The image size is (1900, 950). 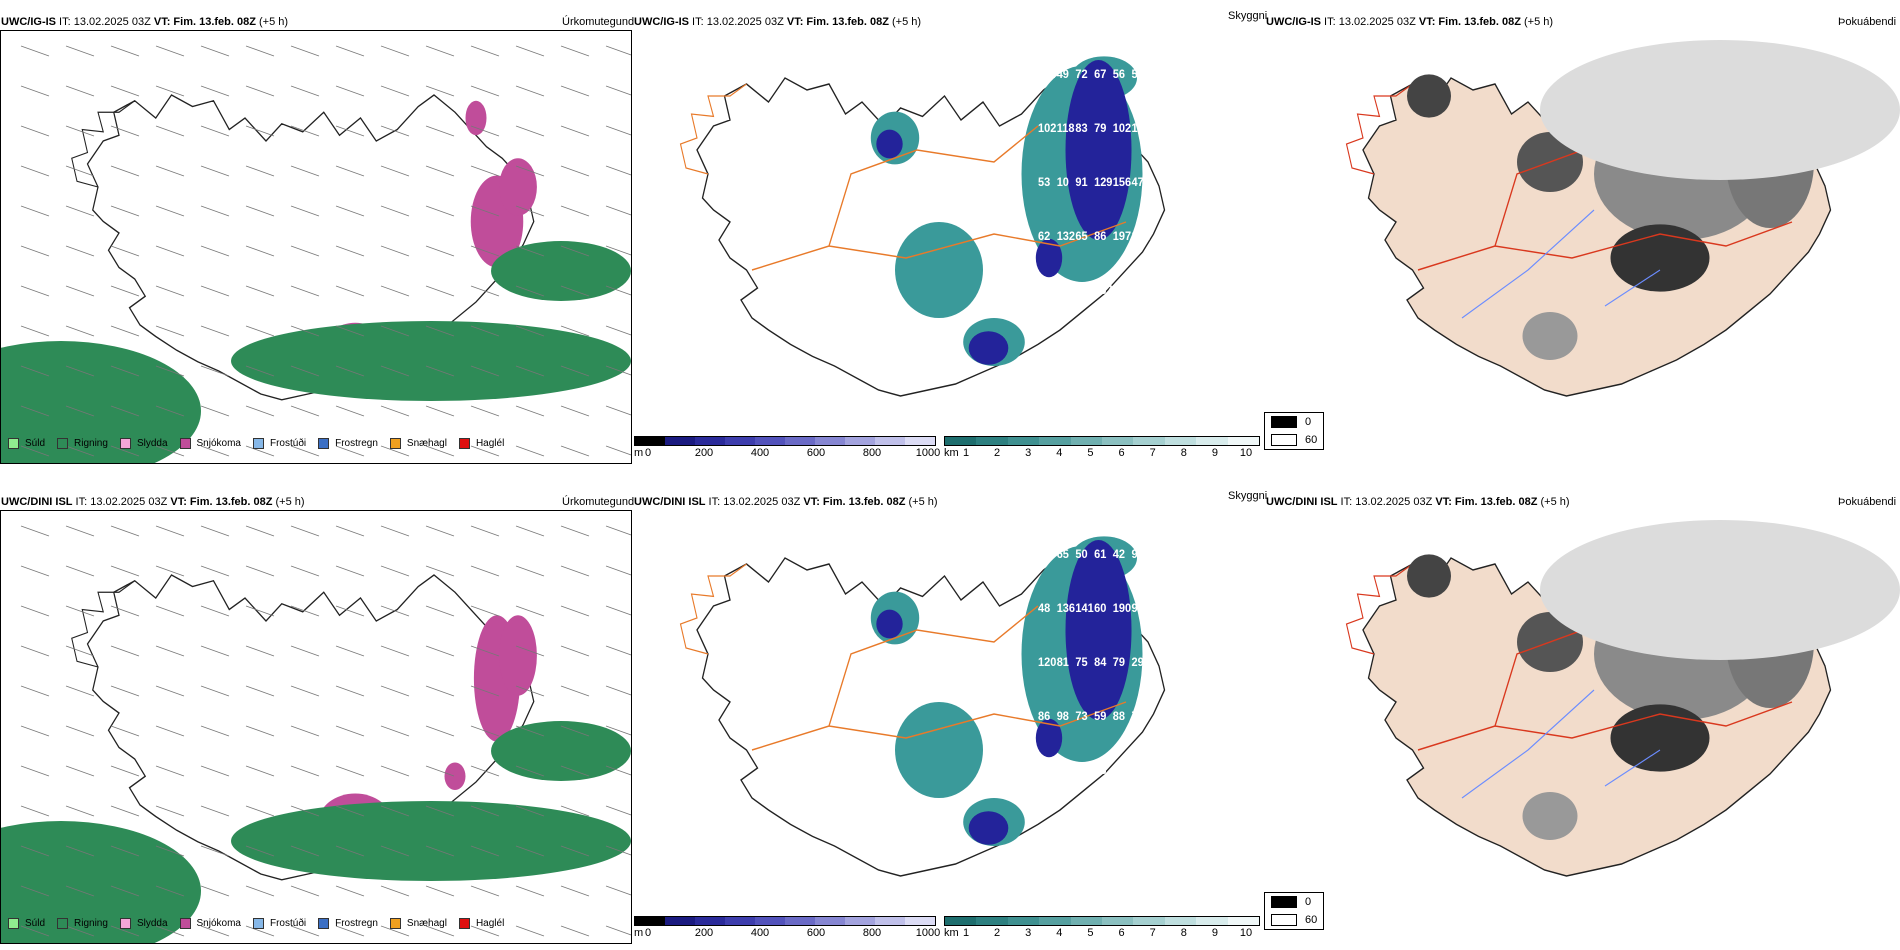 What do you see at coordinates (210, 443) in the screenshot?
I see `legend-item: Snjókoma` at bounding box center [210, 443].